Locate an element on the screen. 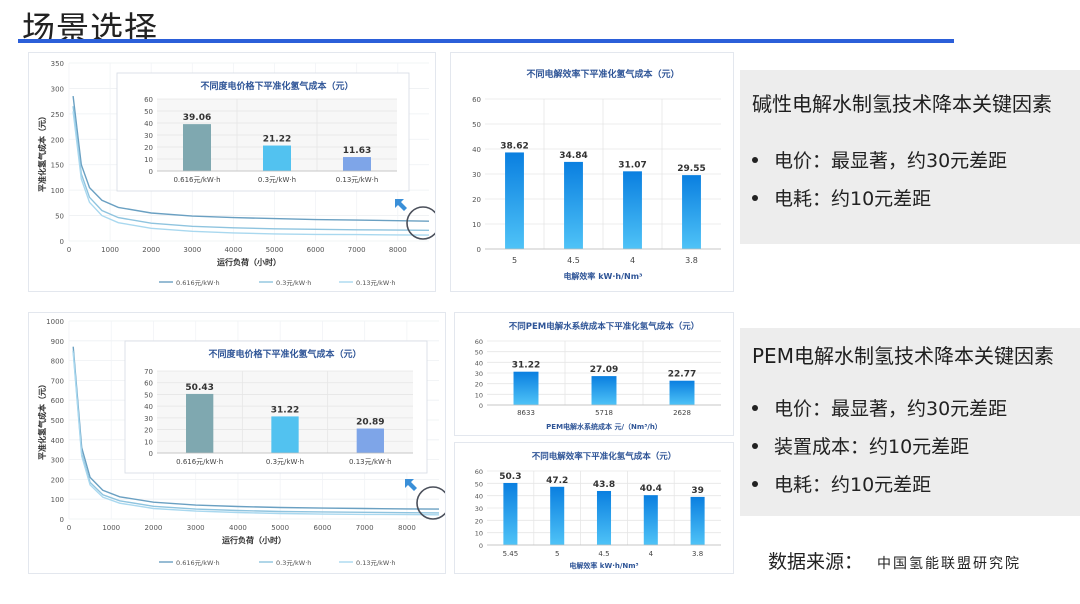 The width and height of the screenshot is (1080, 604). x-tick-label: 7000 is located at coordinates (365, 528).